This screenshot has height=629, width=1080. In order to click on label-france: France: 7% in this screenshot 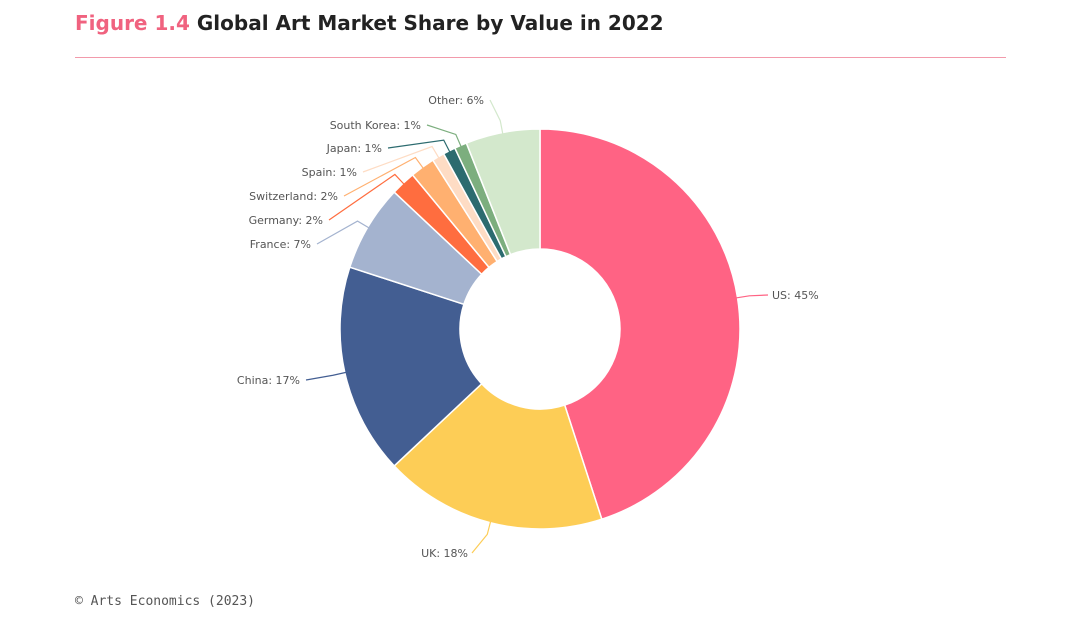, I will do `click(280, 244)`.